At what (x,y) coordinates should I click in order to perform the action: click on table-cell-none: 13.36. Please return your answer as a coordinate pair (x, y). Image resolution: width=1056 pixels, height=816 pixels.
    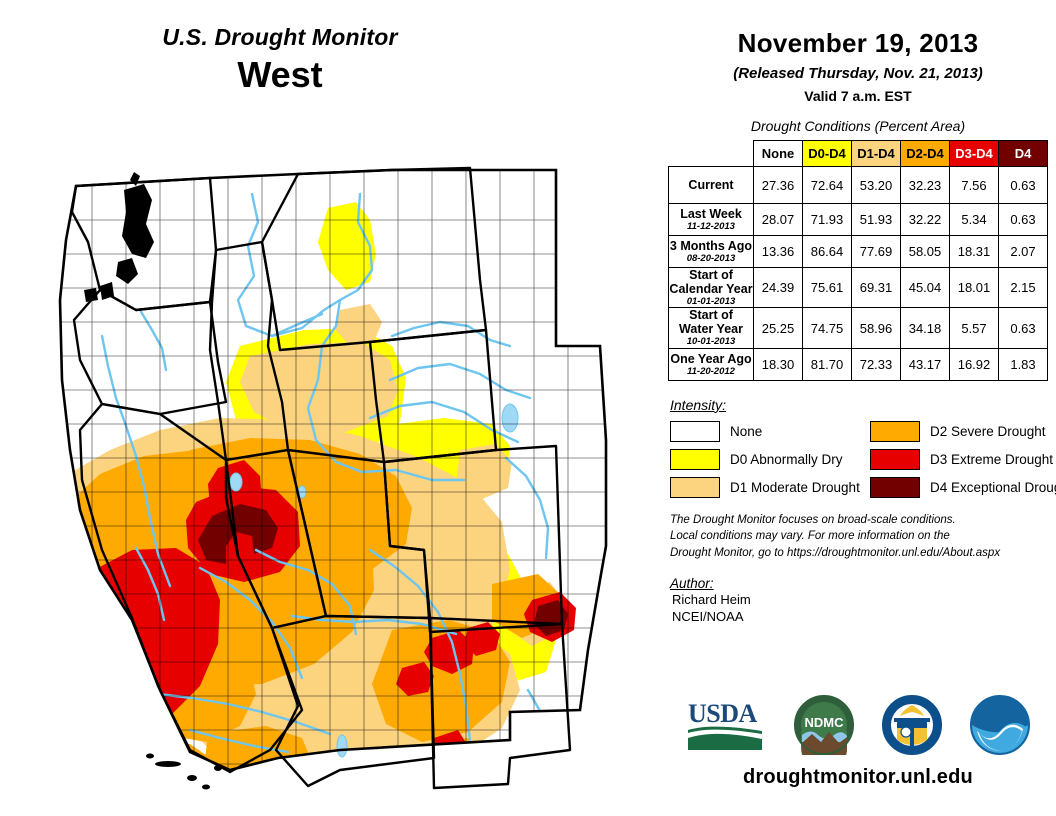
    Looking at the image, I should click on (778, 251).